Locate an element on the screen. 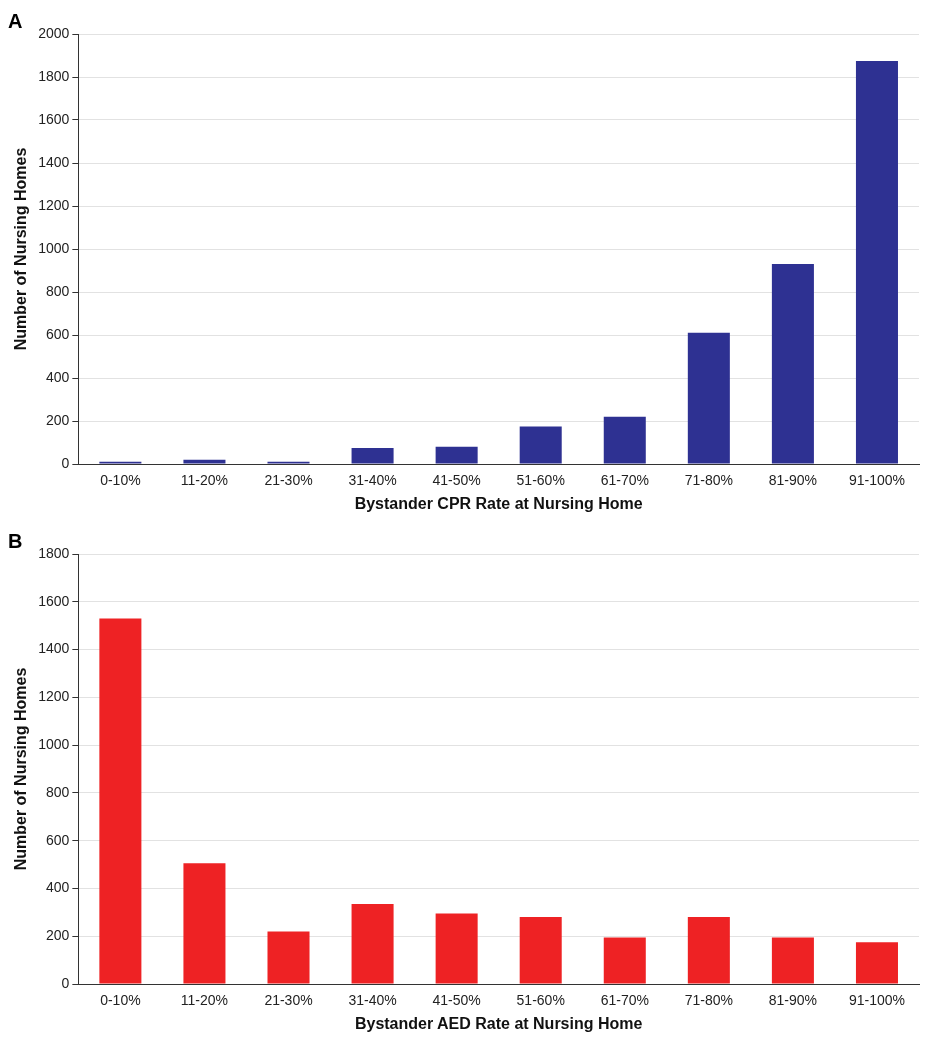 The image size is (927, 1041). chart-title: B is located at coordinates (15, 540).